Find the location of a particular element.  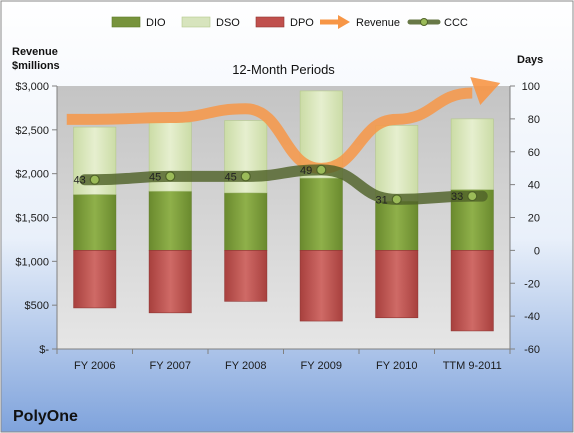

category-label: FY 2008 is located at coordinates (245, 366).